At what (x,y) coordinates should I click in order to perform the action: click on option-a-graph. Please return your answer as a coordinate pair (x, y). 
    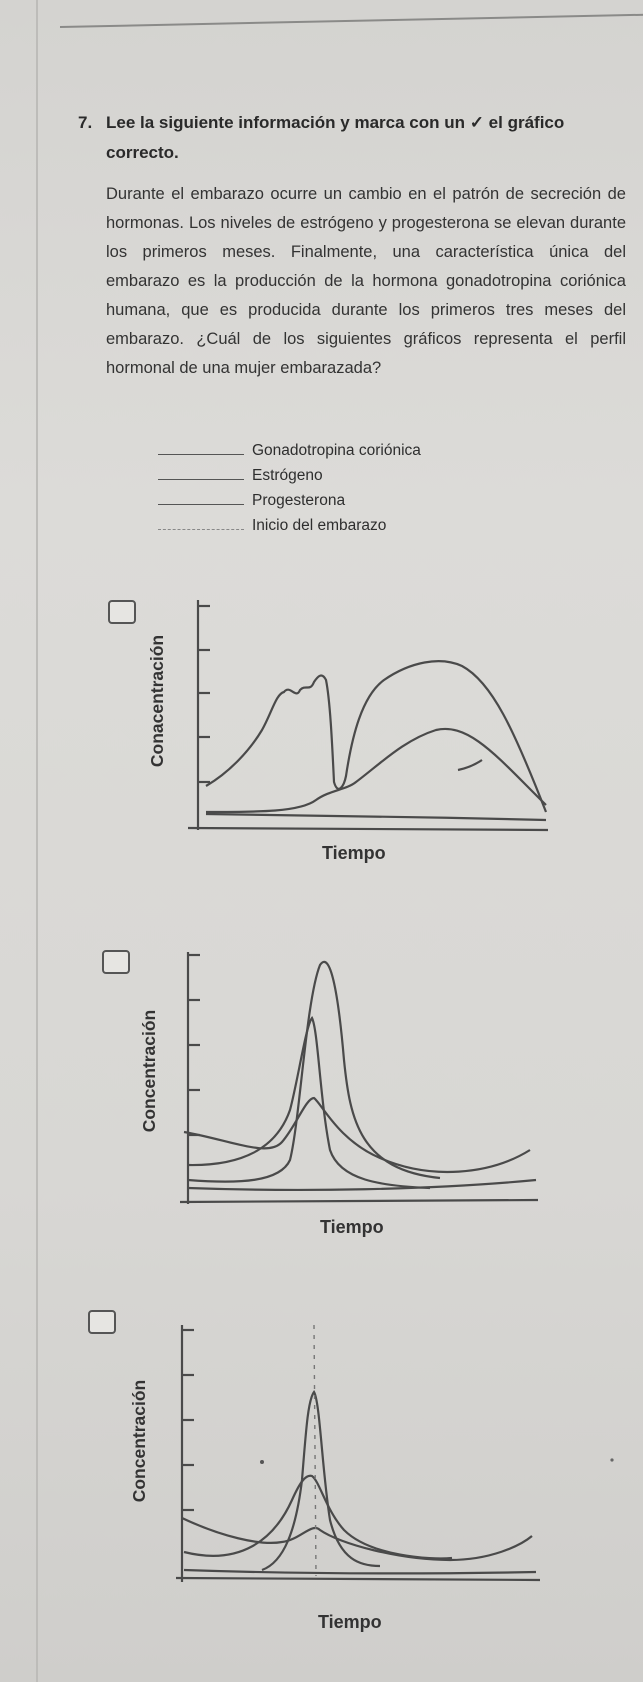
    Looking at the image, I should click on (368, 716).